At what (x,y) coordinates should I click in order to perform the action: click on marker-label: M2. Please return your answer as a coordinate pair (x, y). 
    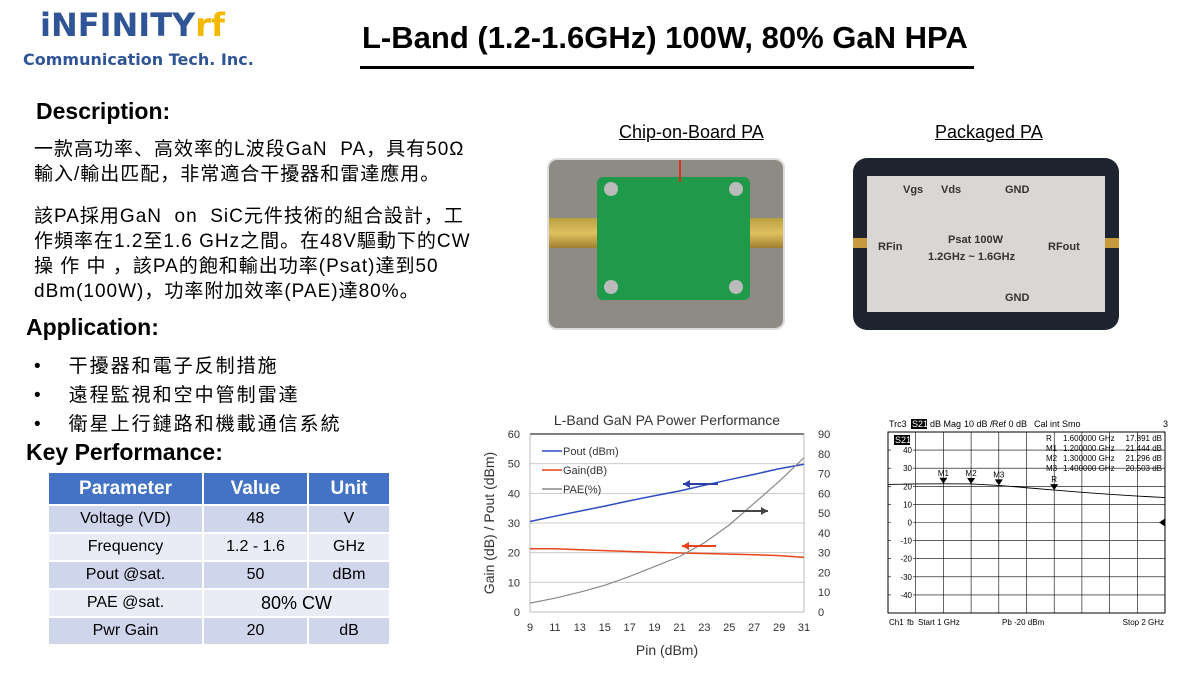
    Looking at the image, I should click on (972, 473).